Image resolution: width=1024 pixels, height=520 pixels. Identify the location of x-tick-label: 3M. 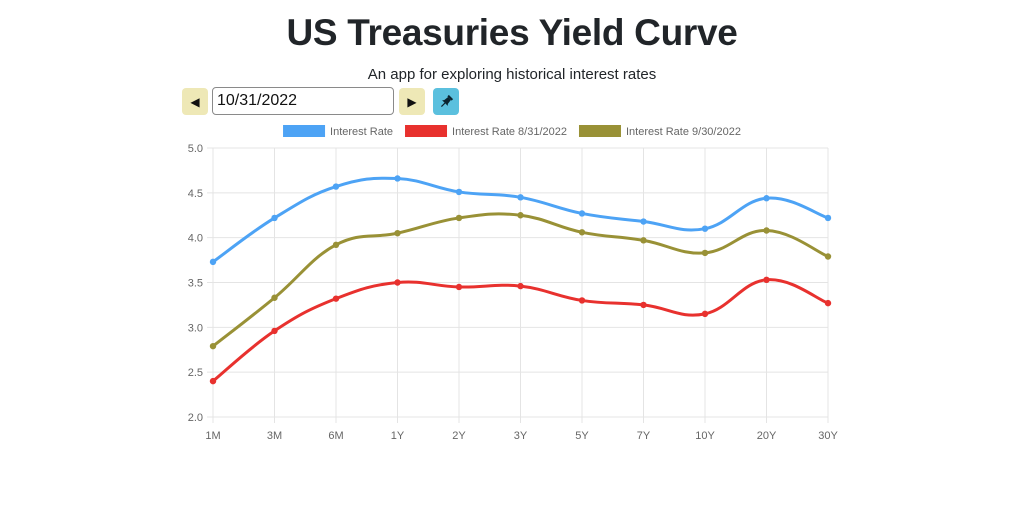
(274, 436).